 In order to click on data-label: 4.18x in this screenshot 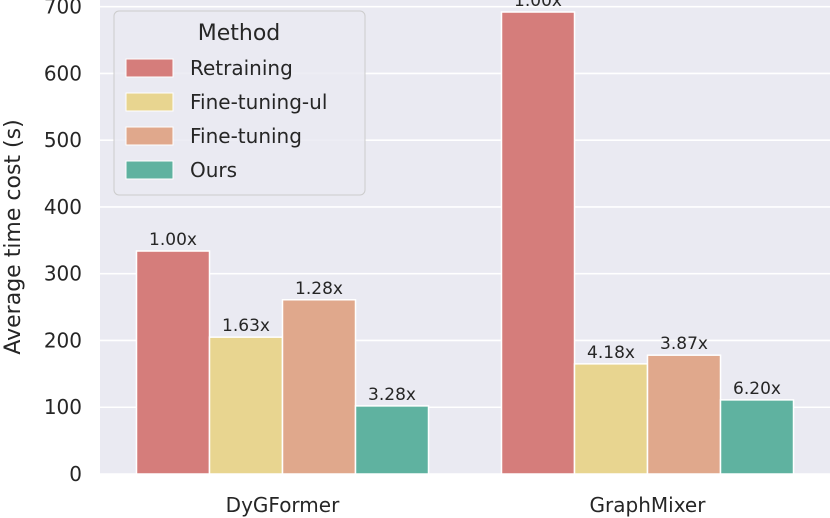, I will do `click(611, 353)`.